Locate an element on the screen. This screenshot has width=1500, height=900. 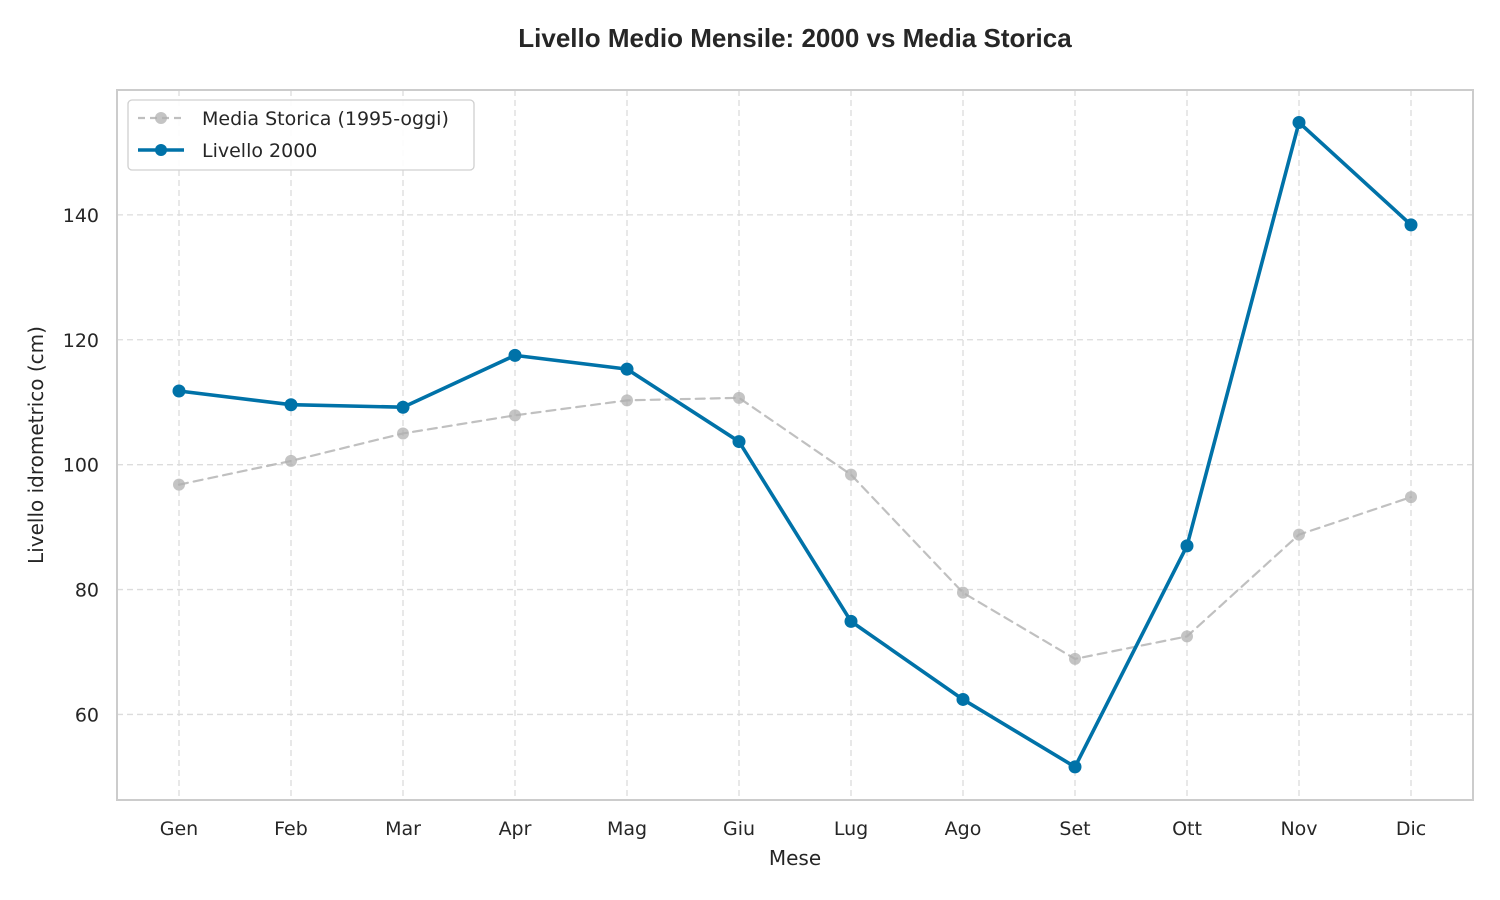
data-point-livello-2000-set is located at coordinates (1075, 767).